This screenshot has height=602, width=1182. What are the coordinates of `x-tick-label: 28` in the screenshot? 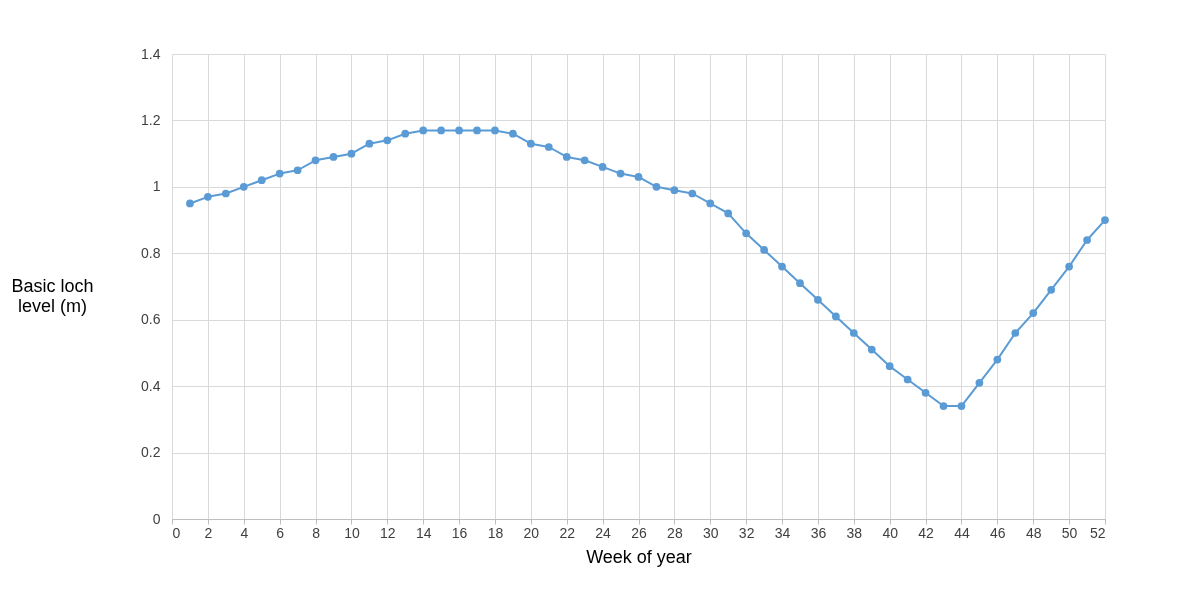 It's located at (675, 532).